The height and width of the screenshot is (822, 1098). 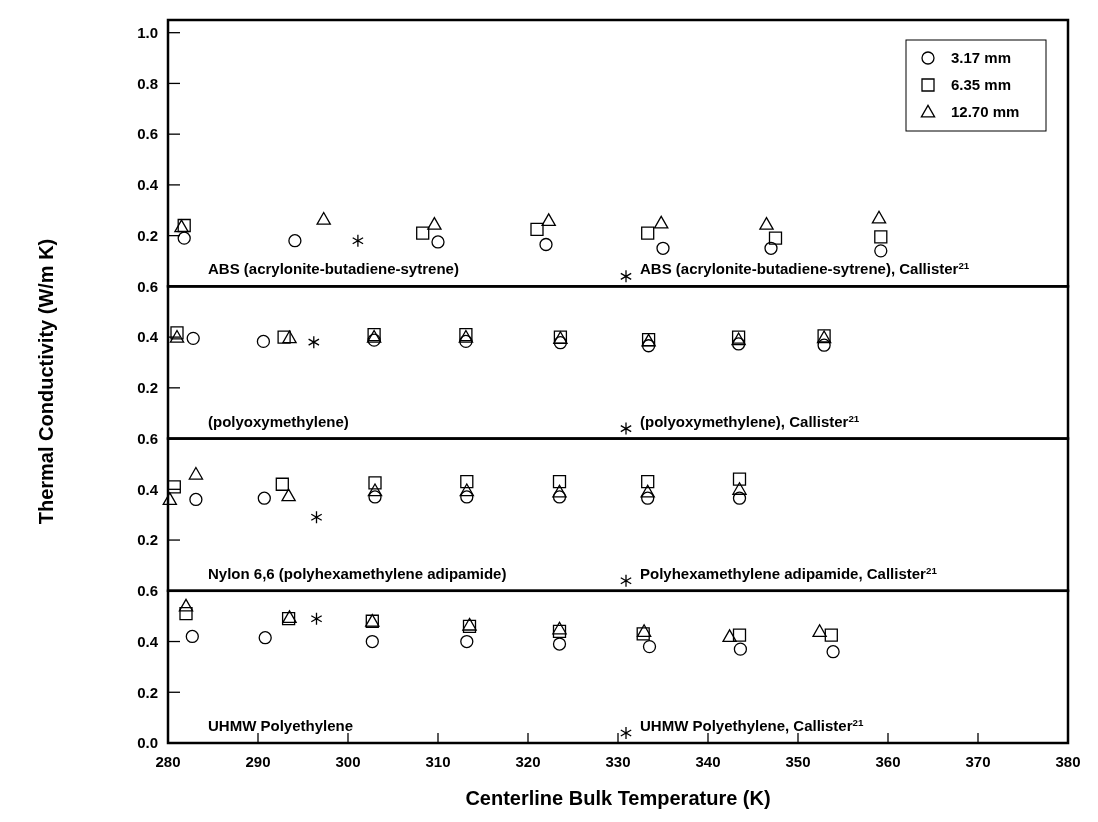 What do you see at coordinates (147, 743) in the screenshot?
I see `y-tick-label: 0.0` at bounding box center [147, 743].